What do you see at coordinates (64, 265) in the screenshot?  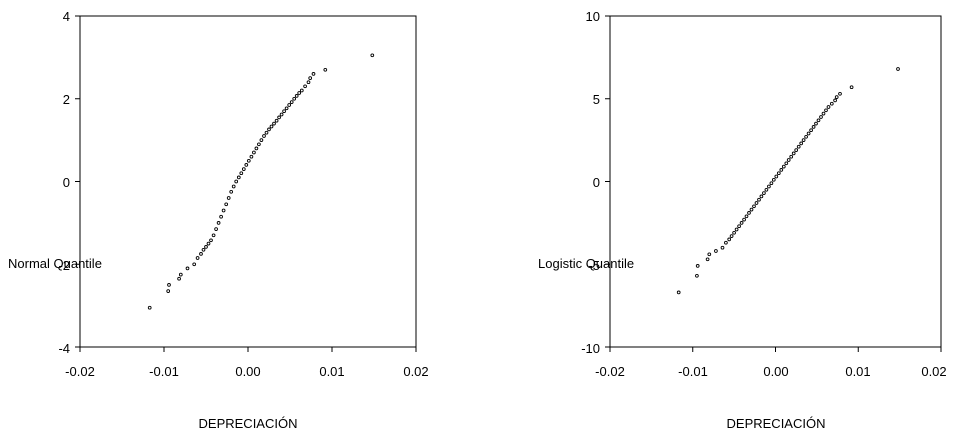 I see `y-tick-label: -2` at bounding box center [64, 265].